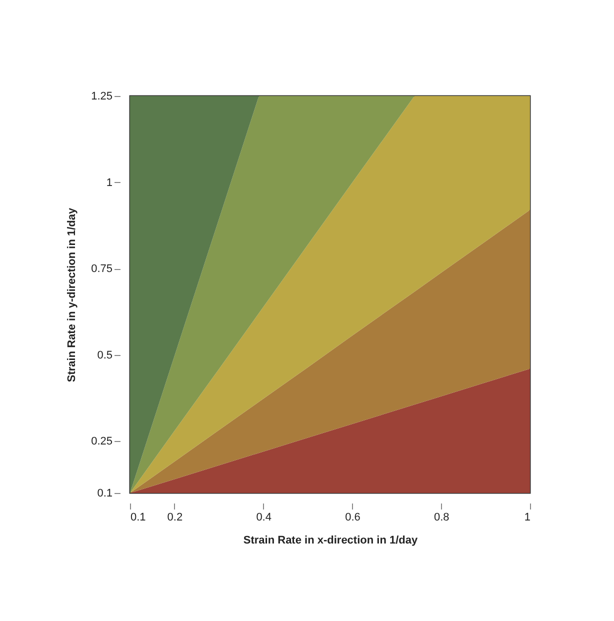 This screenshot has height=621, width=614. I want to click on x-tick-label: 0.6, so click(352, 518).